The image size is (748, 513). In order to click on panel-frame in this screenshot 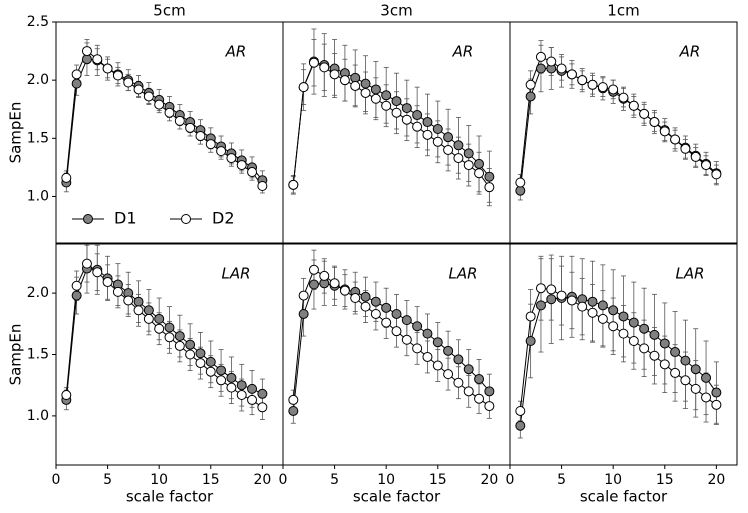, I will do `click(169, 132)`.